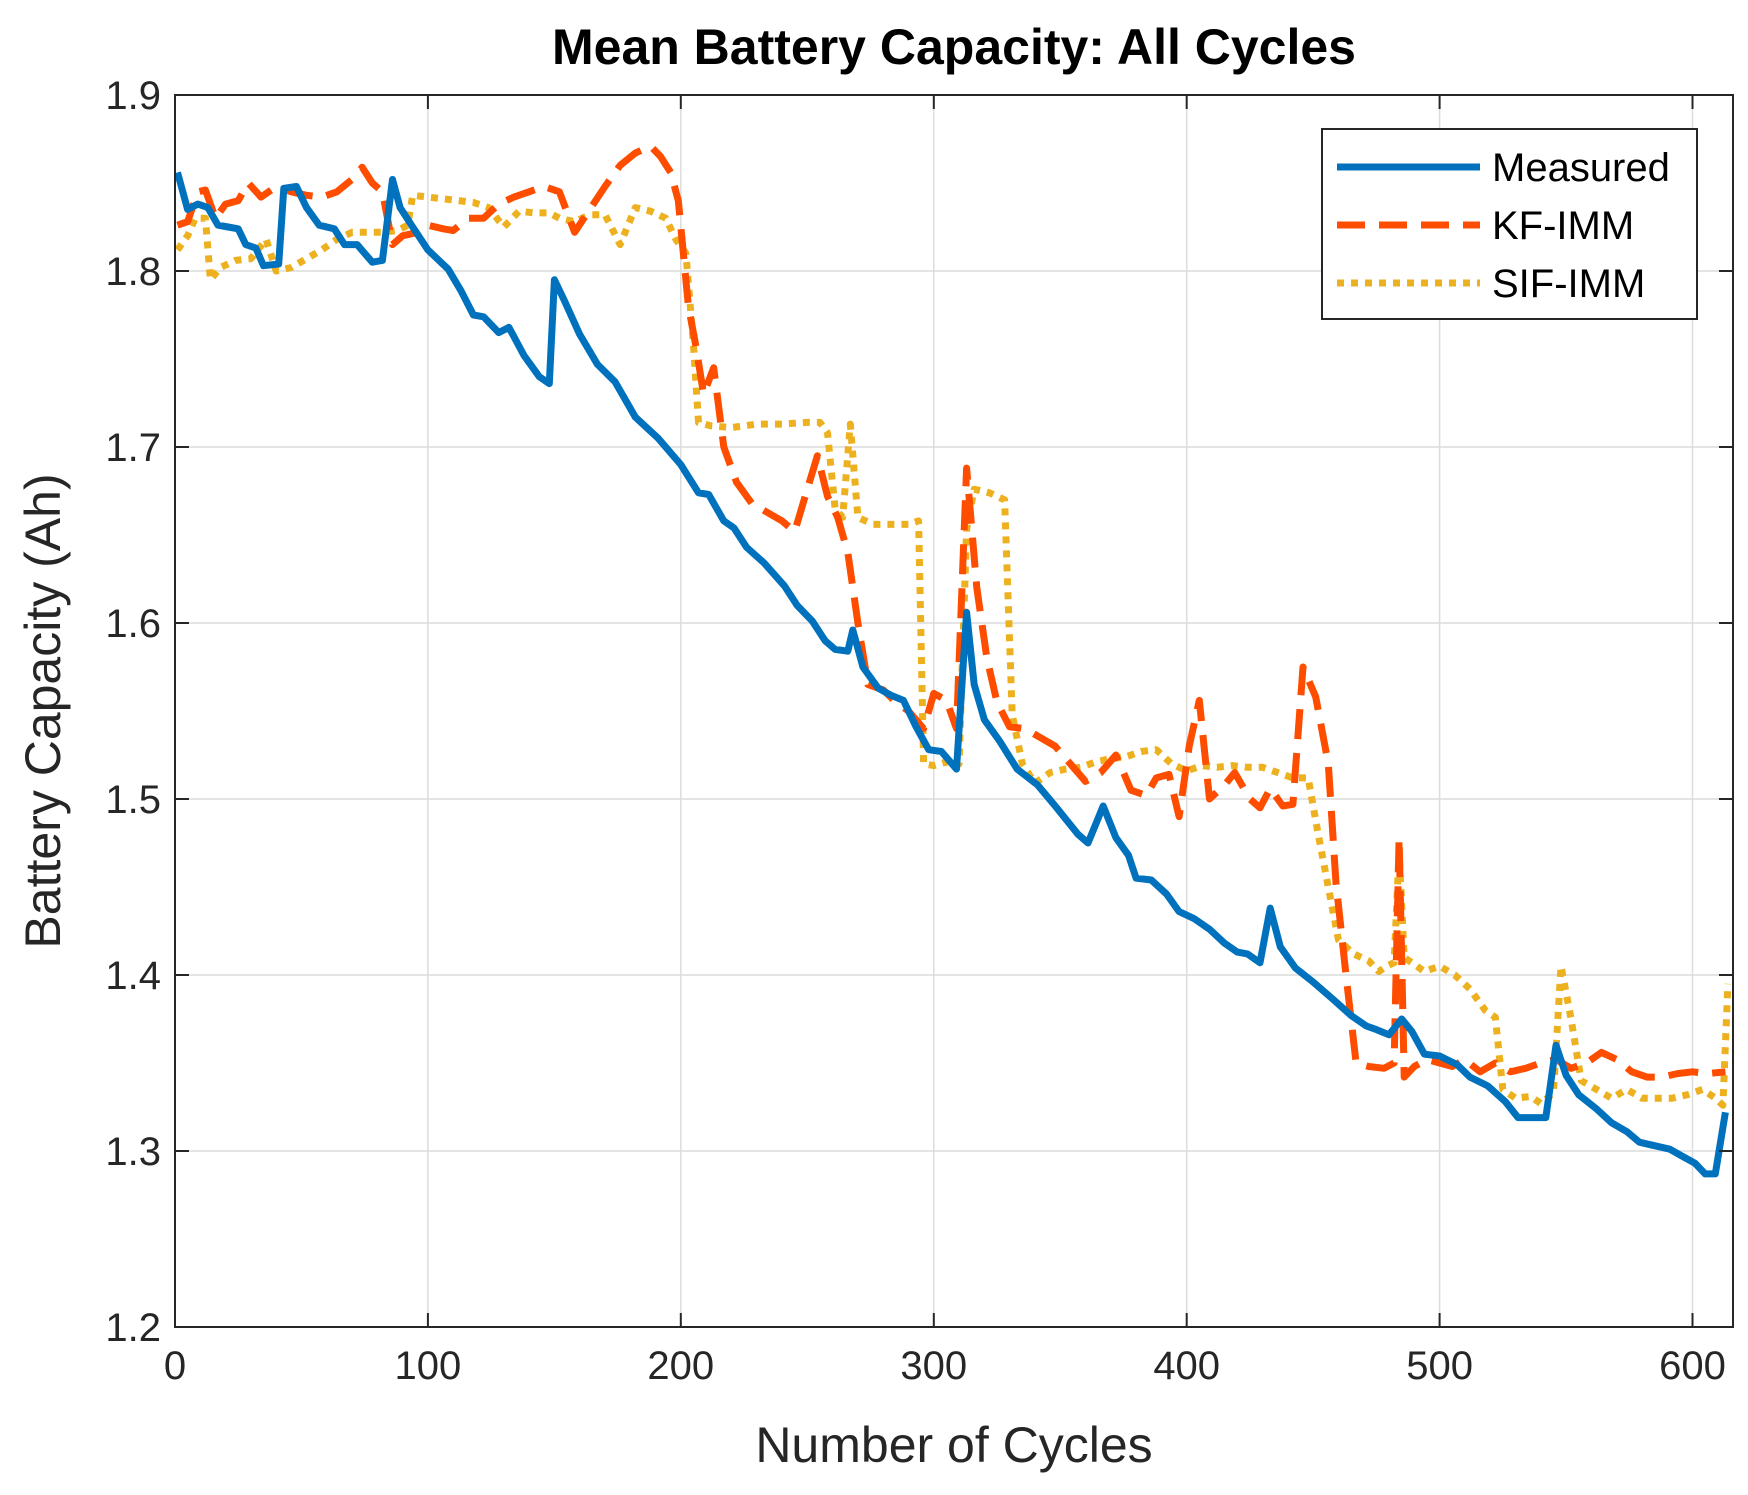 This screenshot has width=1748, height=1495. What do you see at coordinates (133, 272) in the screenshot?
I see `y-tick-label: 1.8` at bounding box center [133, 272].